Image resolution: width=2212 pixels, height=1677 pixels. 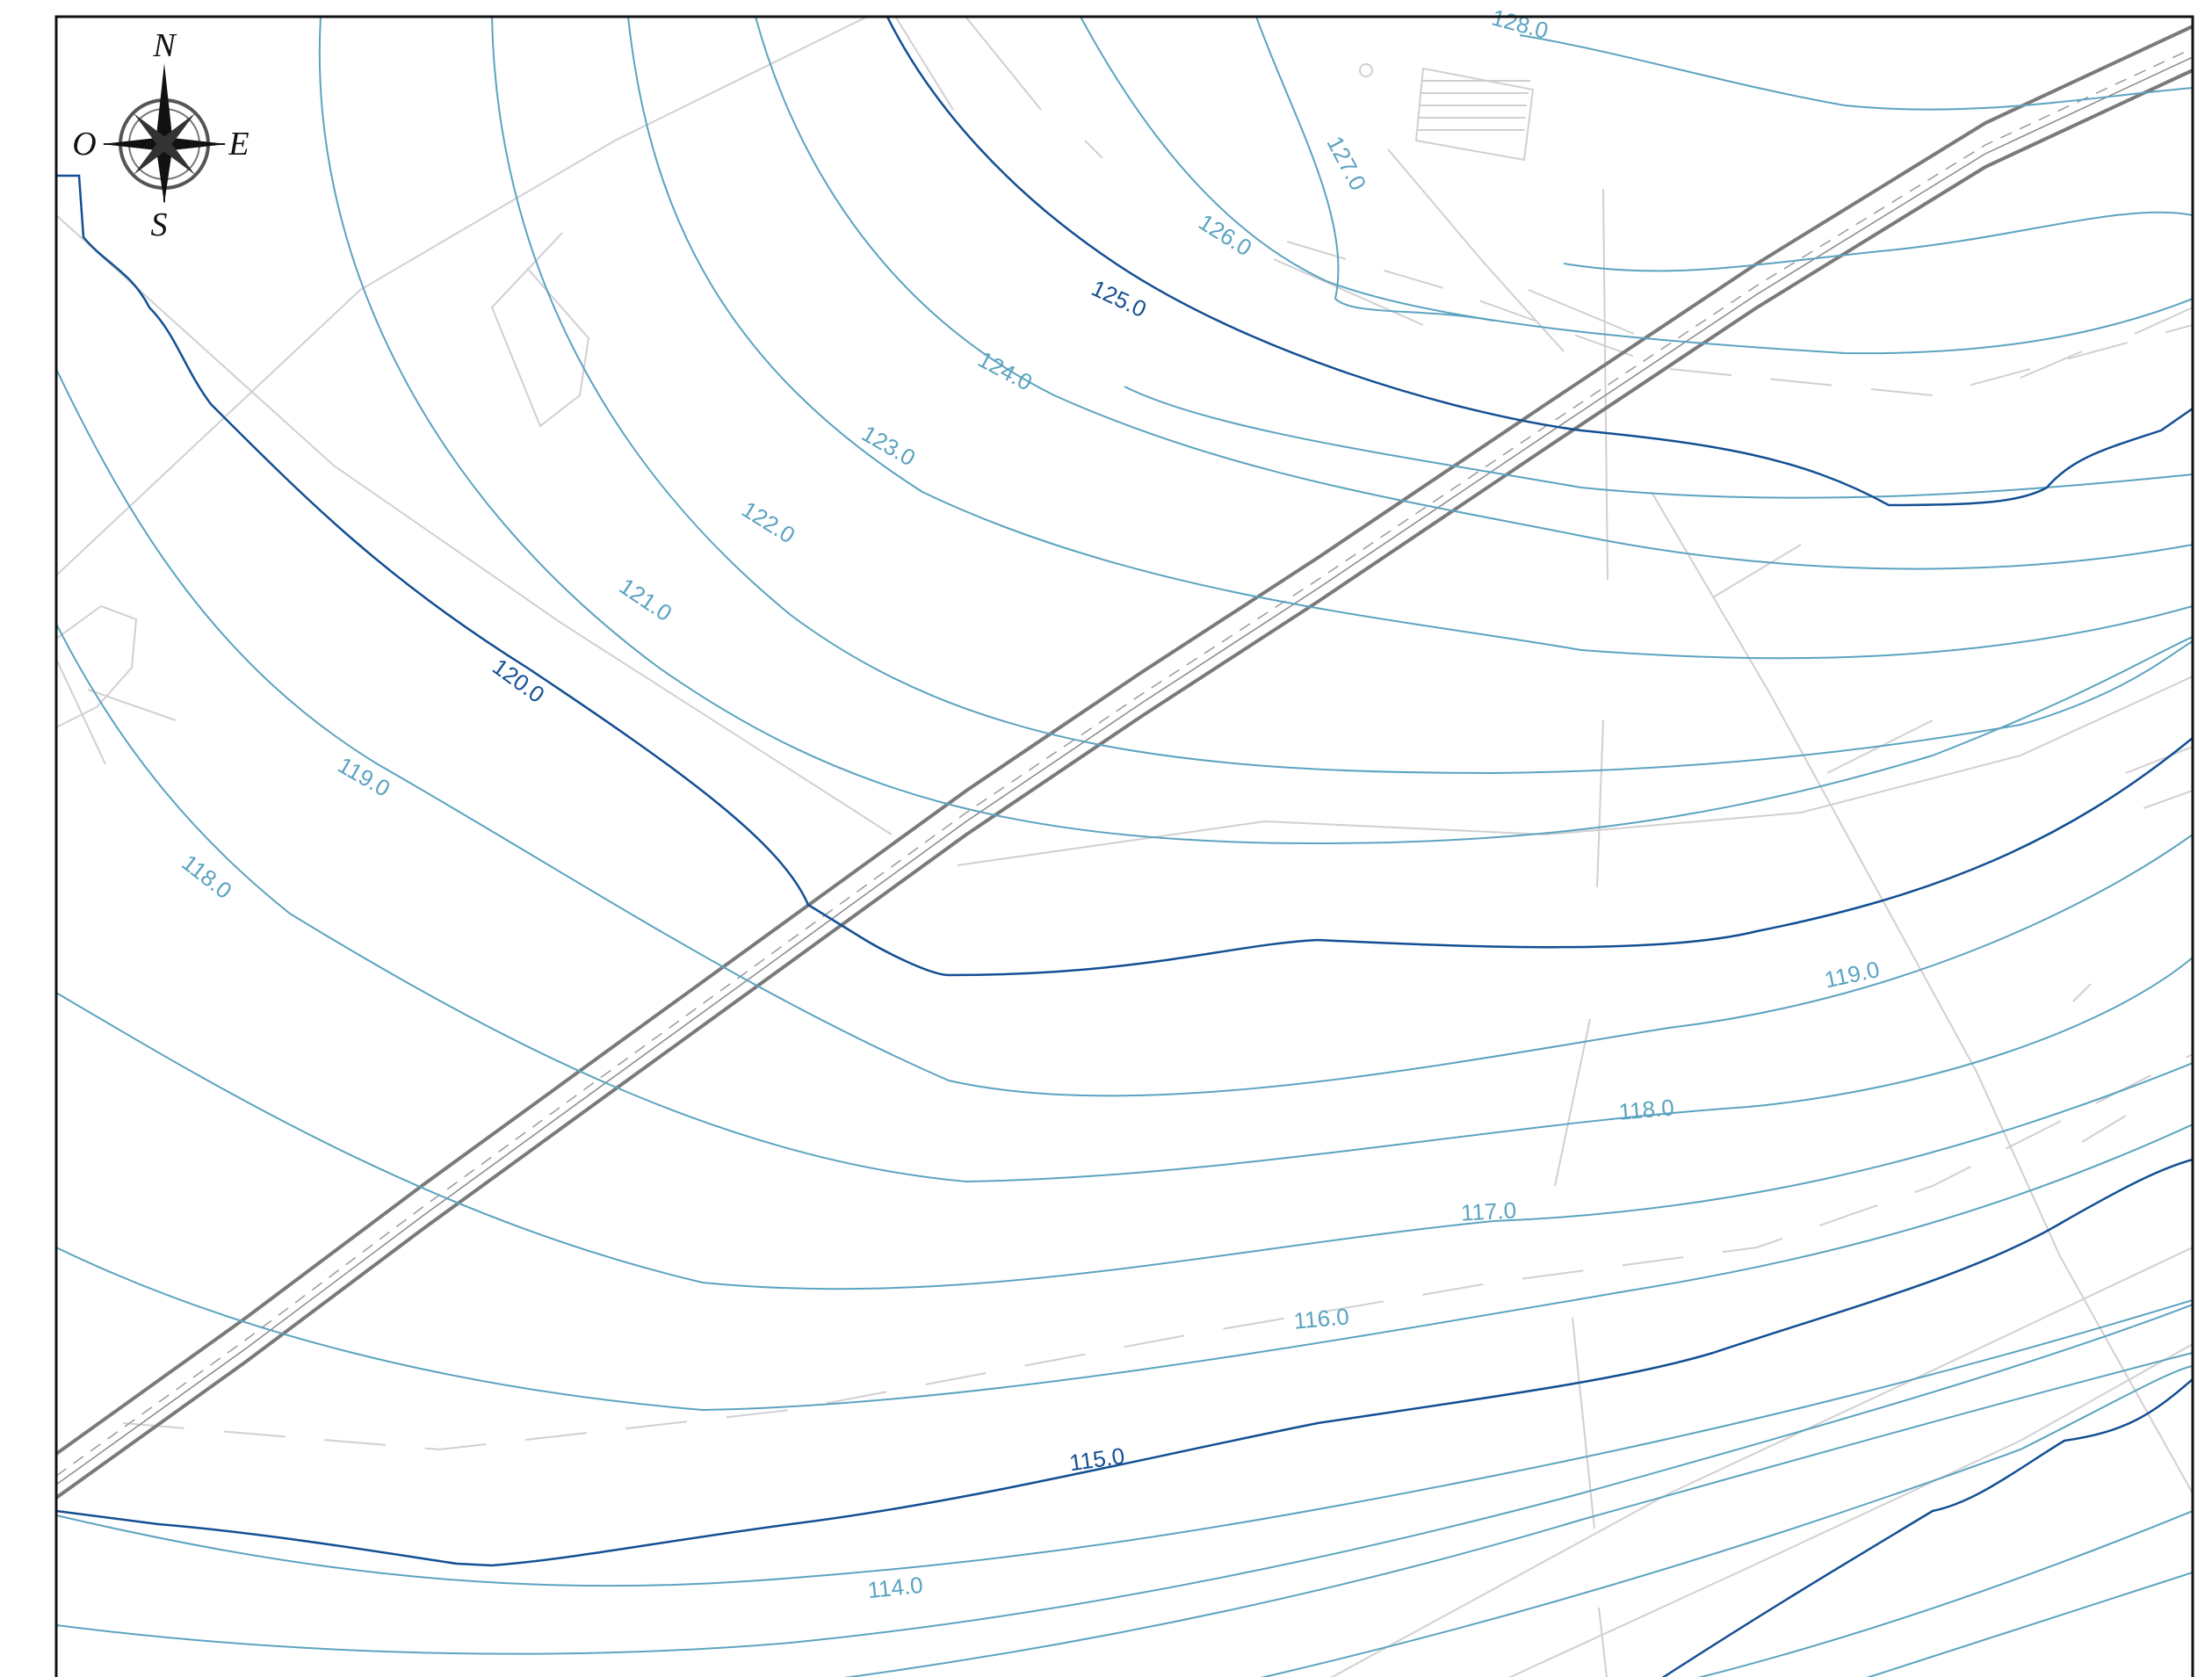 I want to click on contour-label-119-west: 119.0, so click(x=364, y=777).